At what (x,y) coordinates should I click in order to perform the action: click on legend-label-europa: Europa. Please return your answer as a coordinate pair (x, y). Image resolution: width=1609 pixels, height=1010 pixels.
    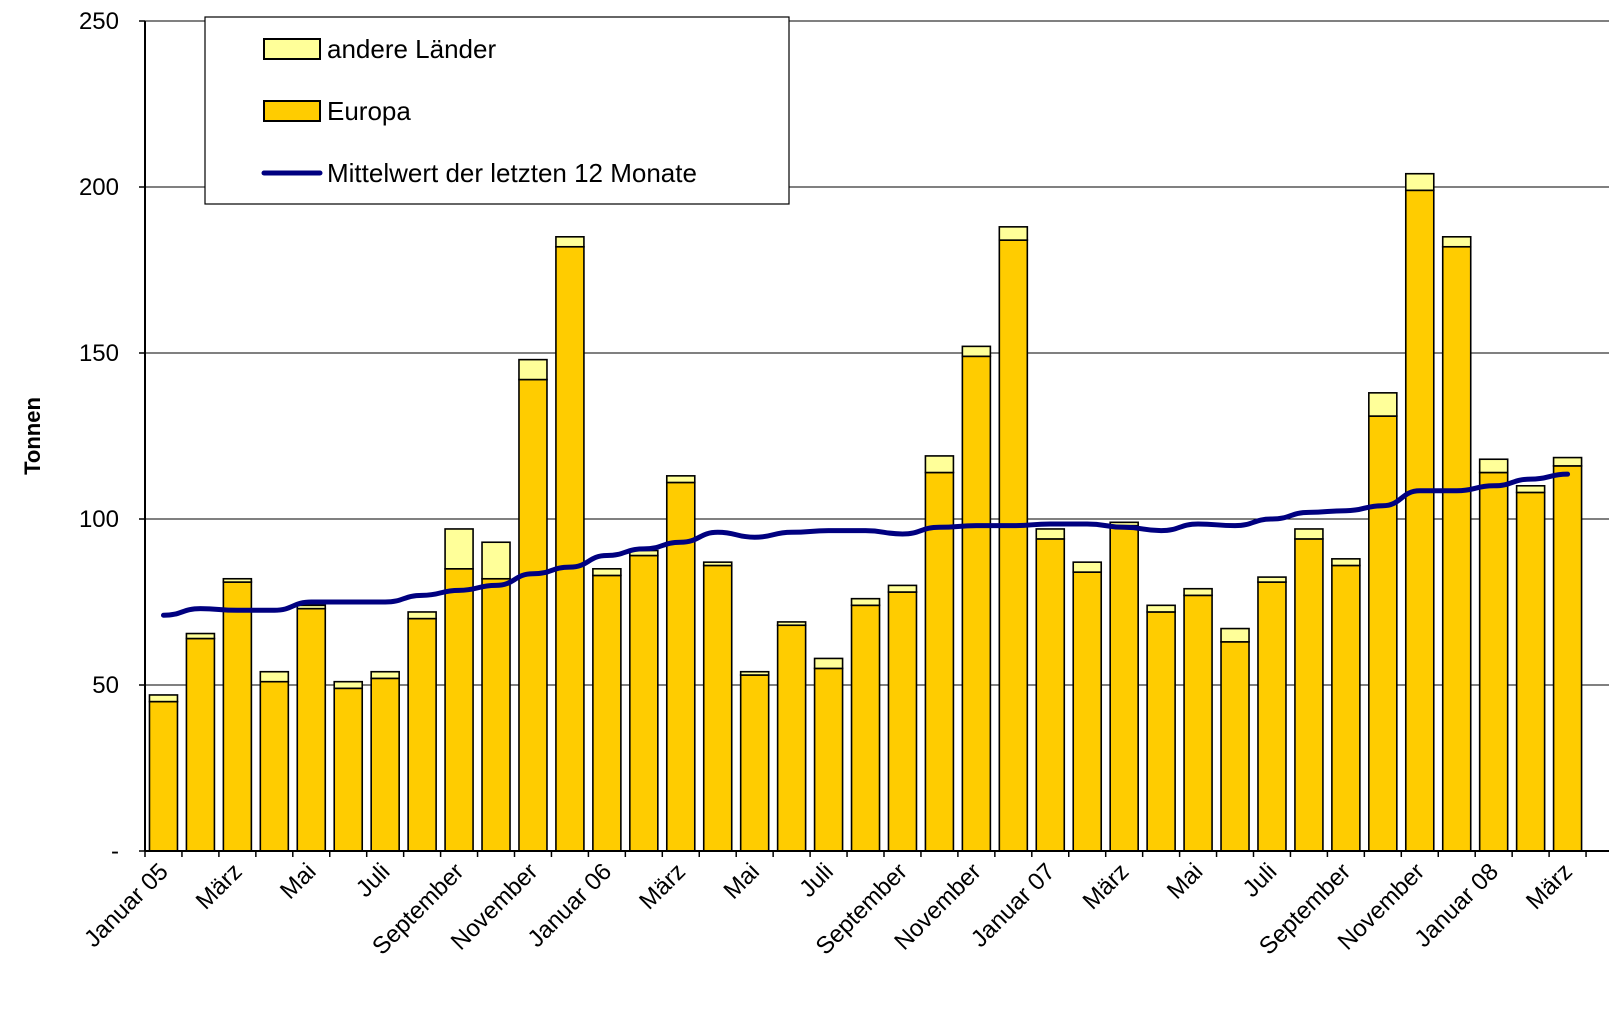
    Looking at the image, I should click on (369, 111).